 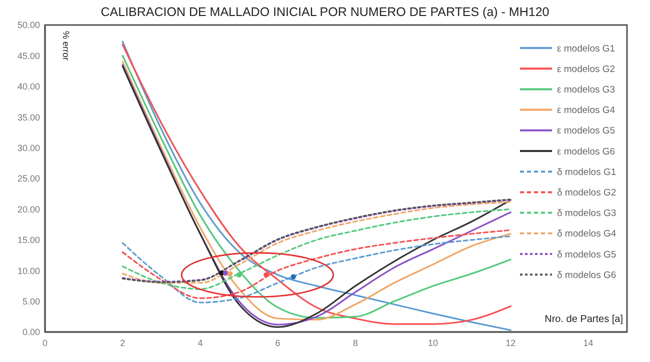 I want to click on legend-label: ε modelos G4, so click(x=586, y=110).